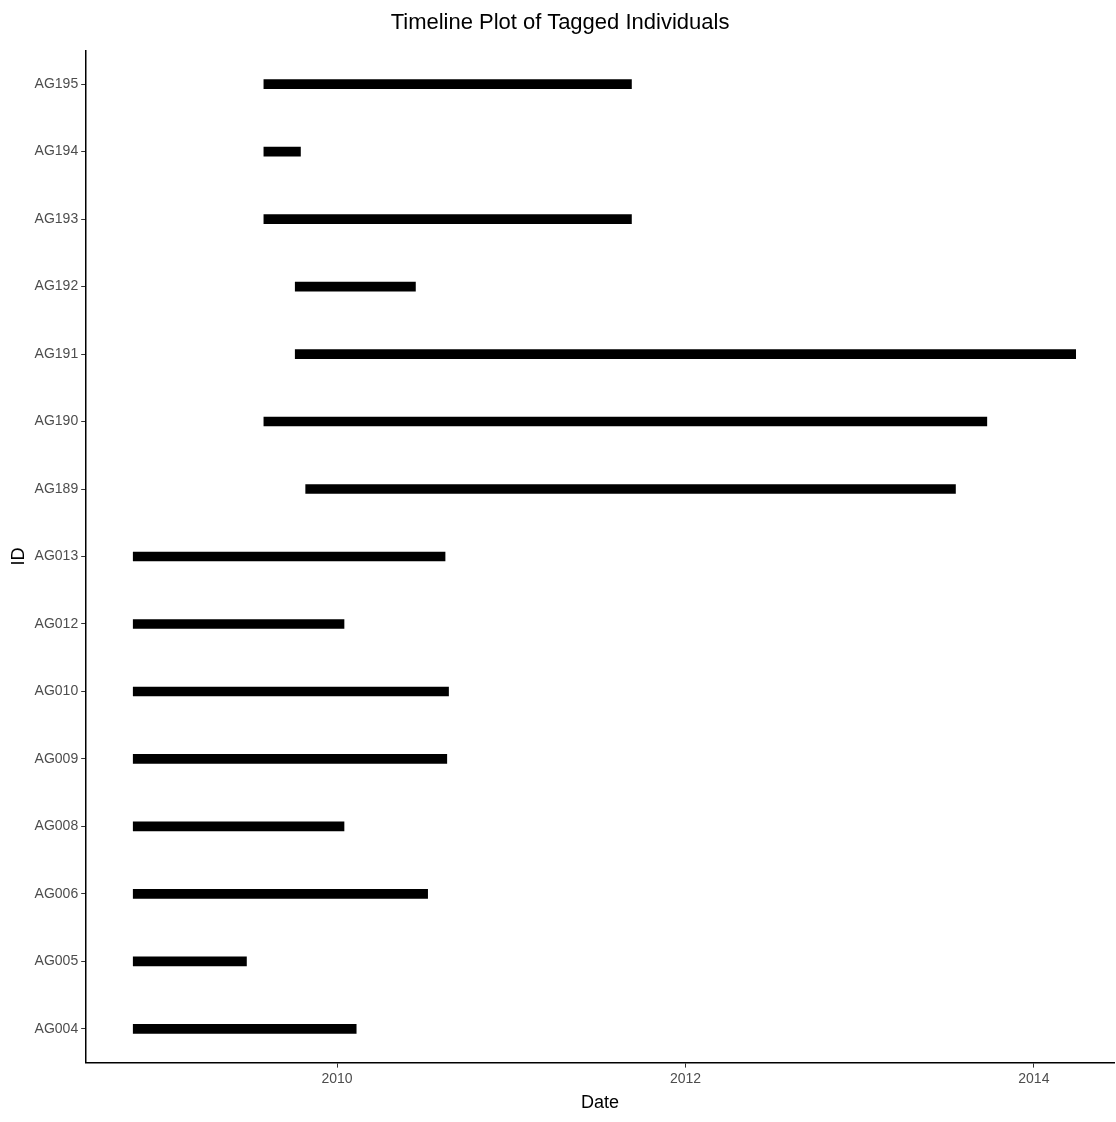 Image resolution: width=1116 pixels, height=1122 pixels. Describe the element at coordinates (600, 1102) in the screenshot. I see `x-axis-title: Date` at that location.